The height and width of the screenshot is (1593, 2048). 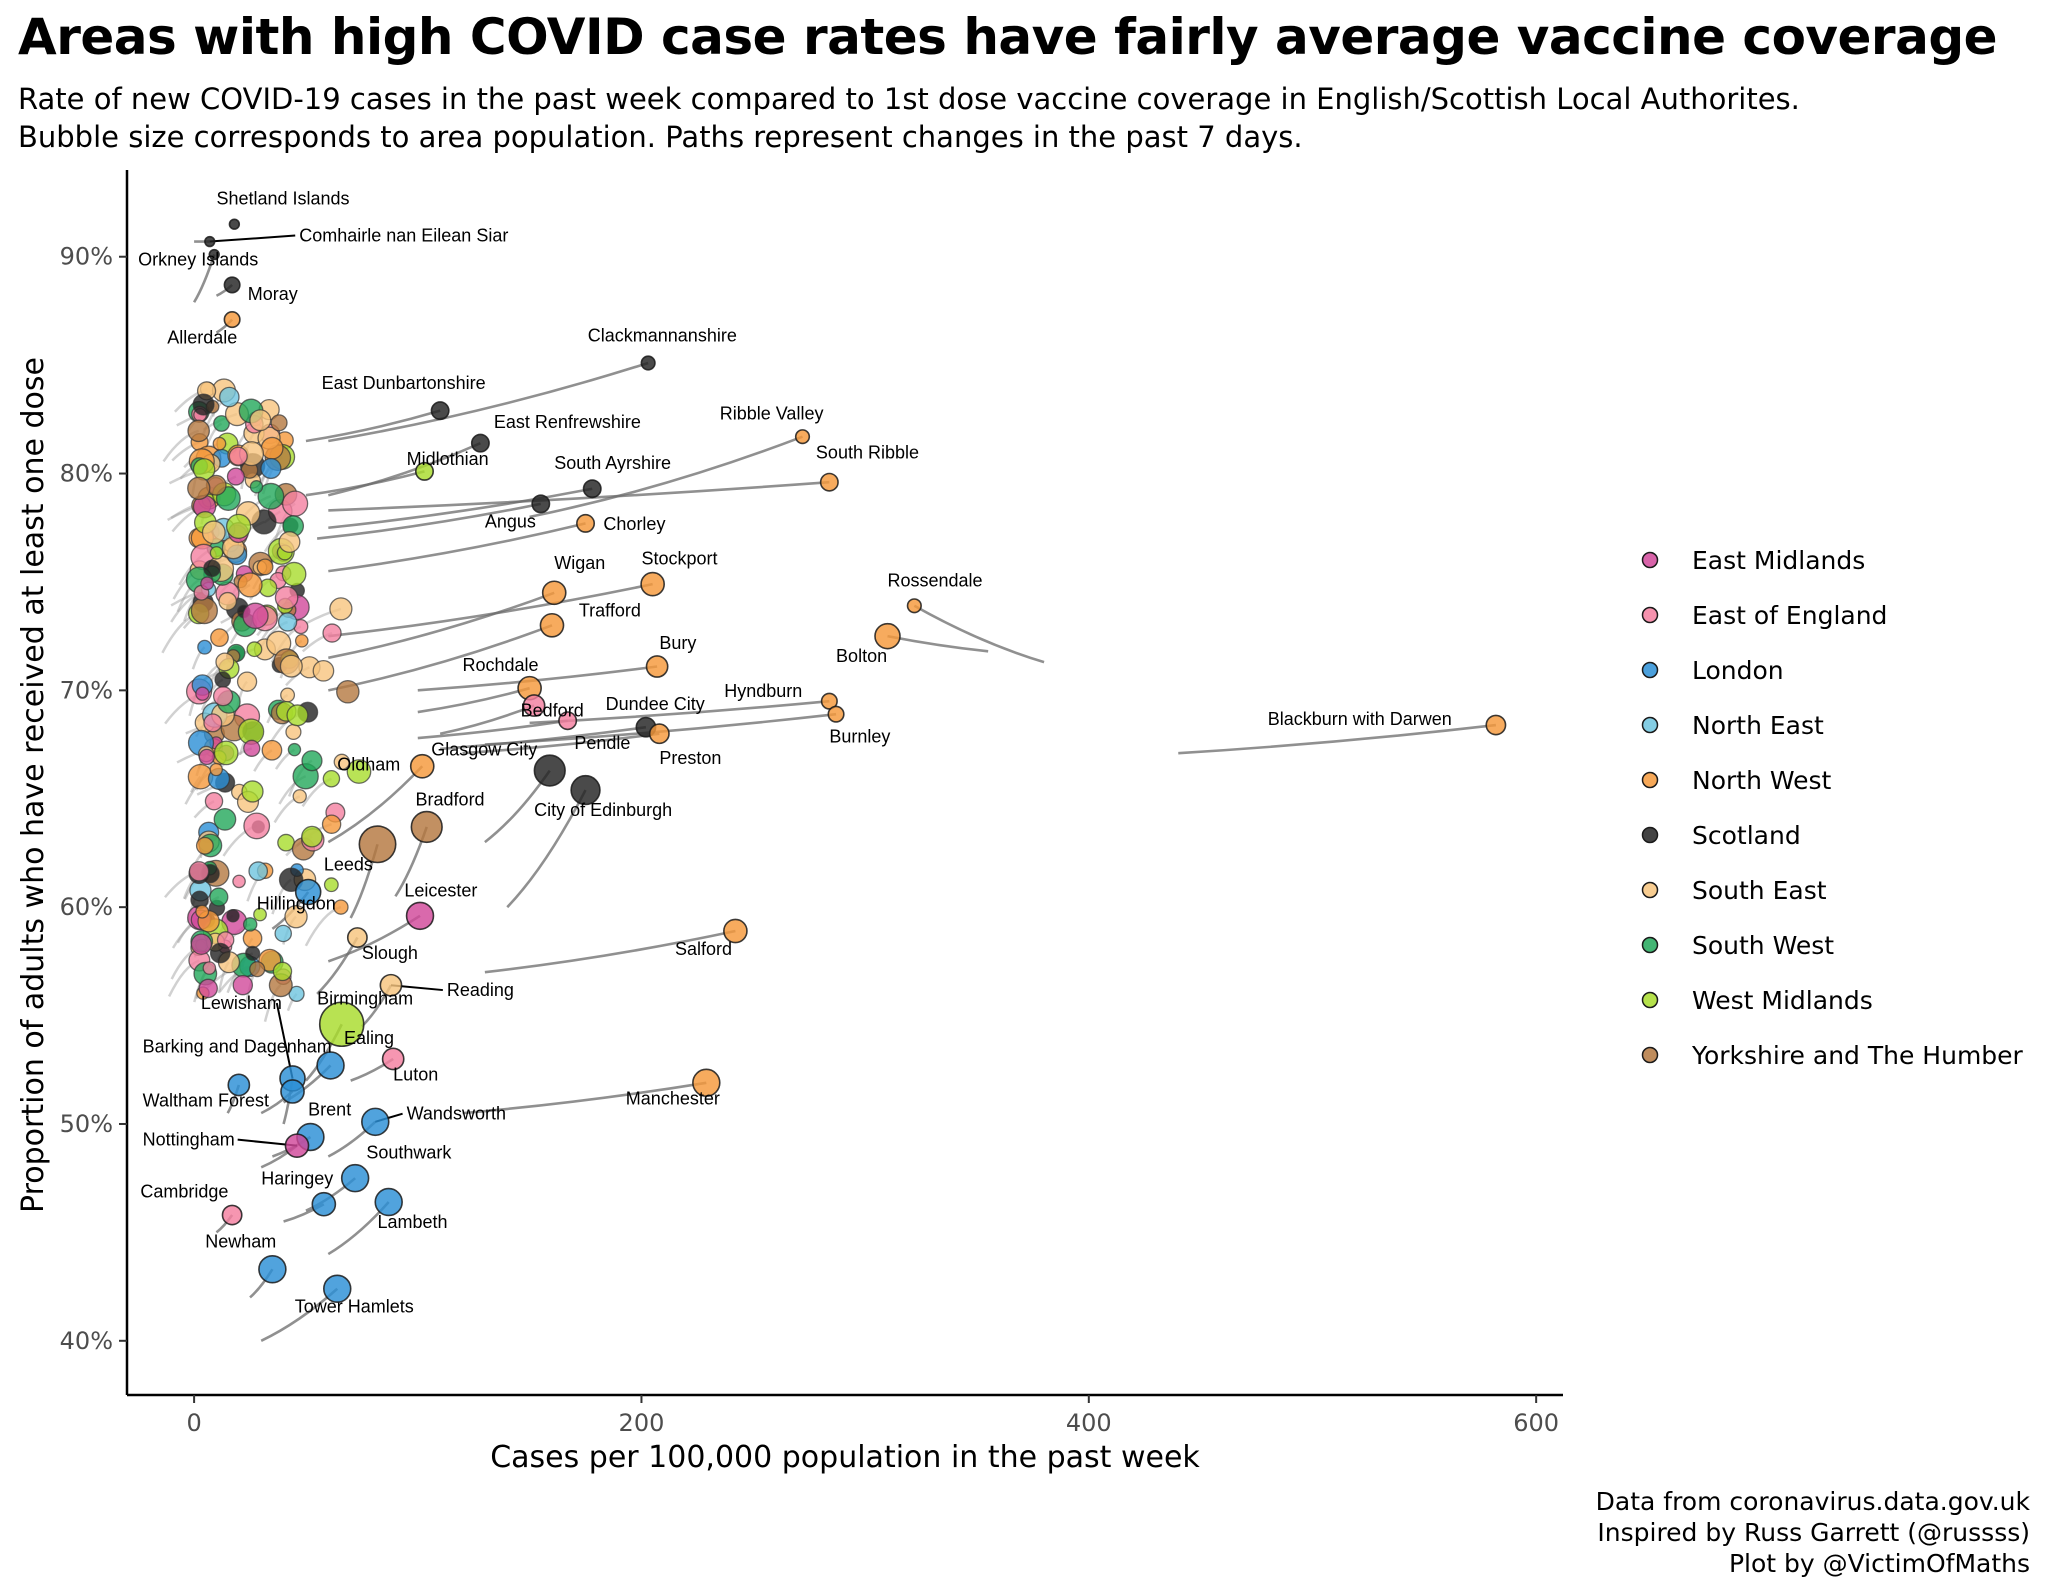 I want to click on label-shetland-islands: Shetland Islands, so click(x=282, y=199).